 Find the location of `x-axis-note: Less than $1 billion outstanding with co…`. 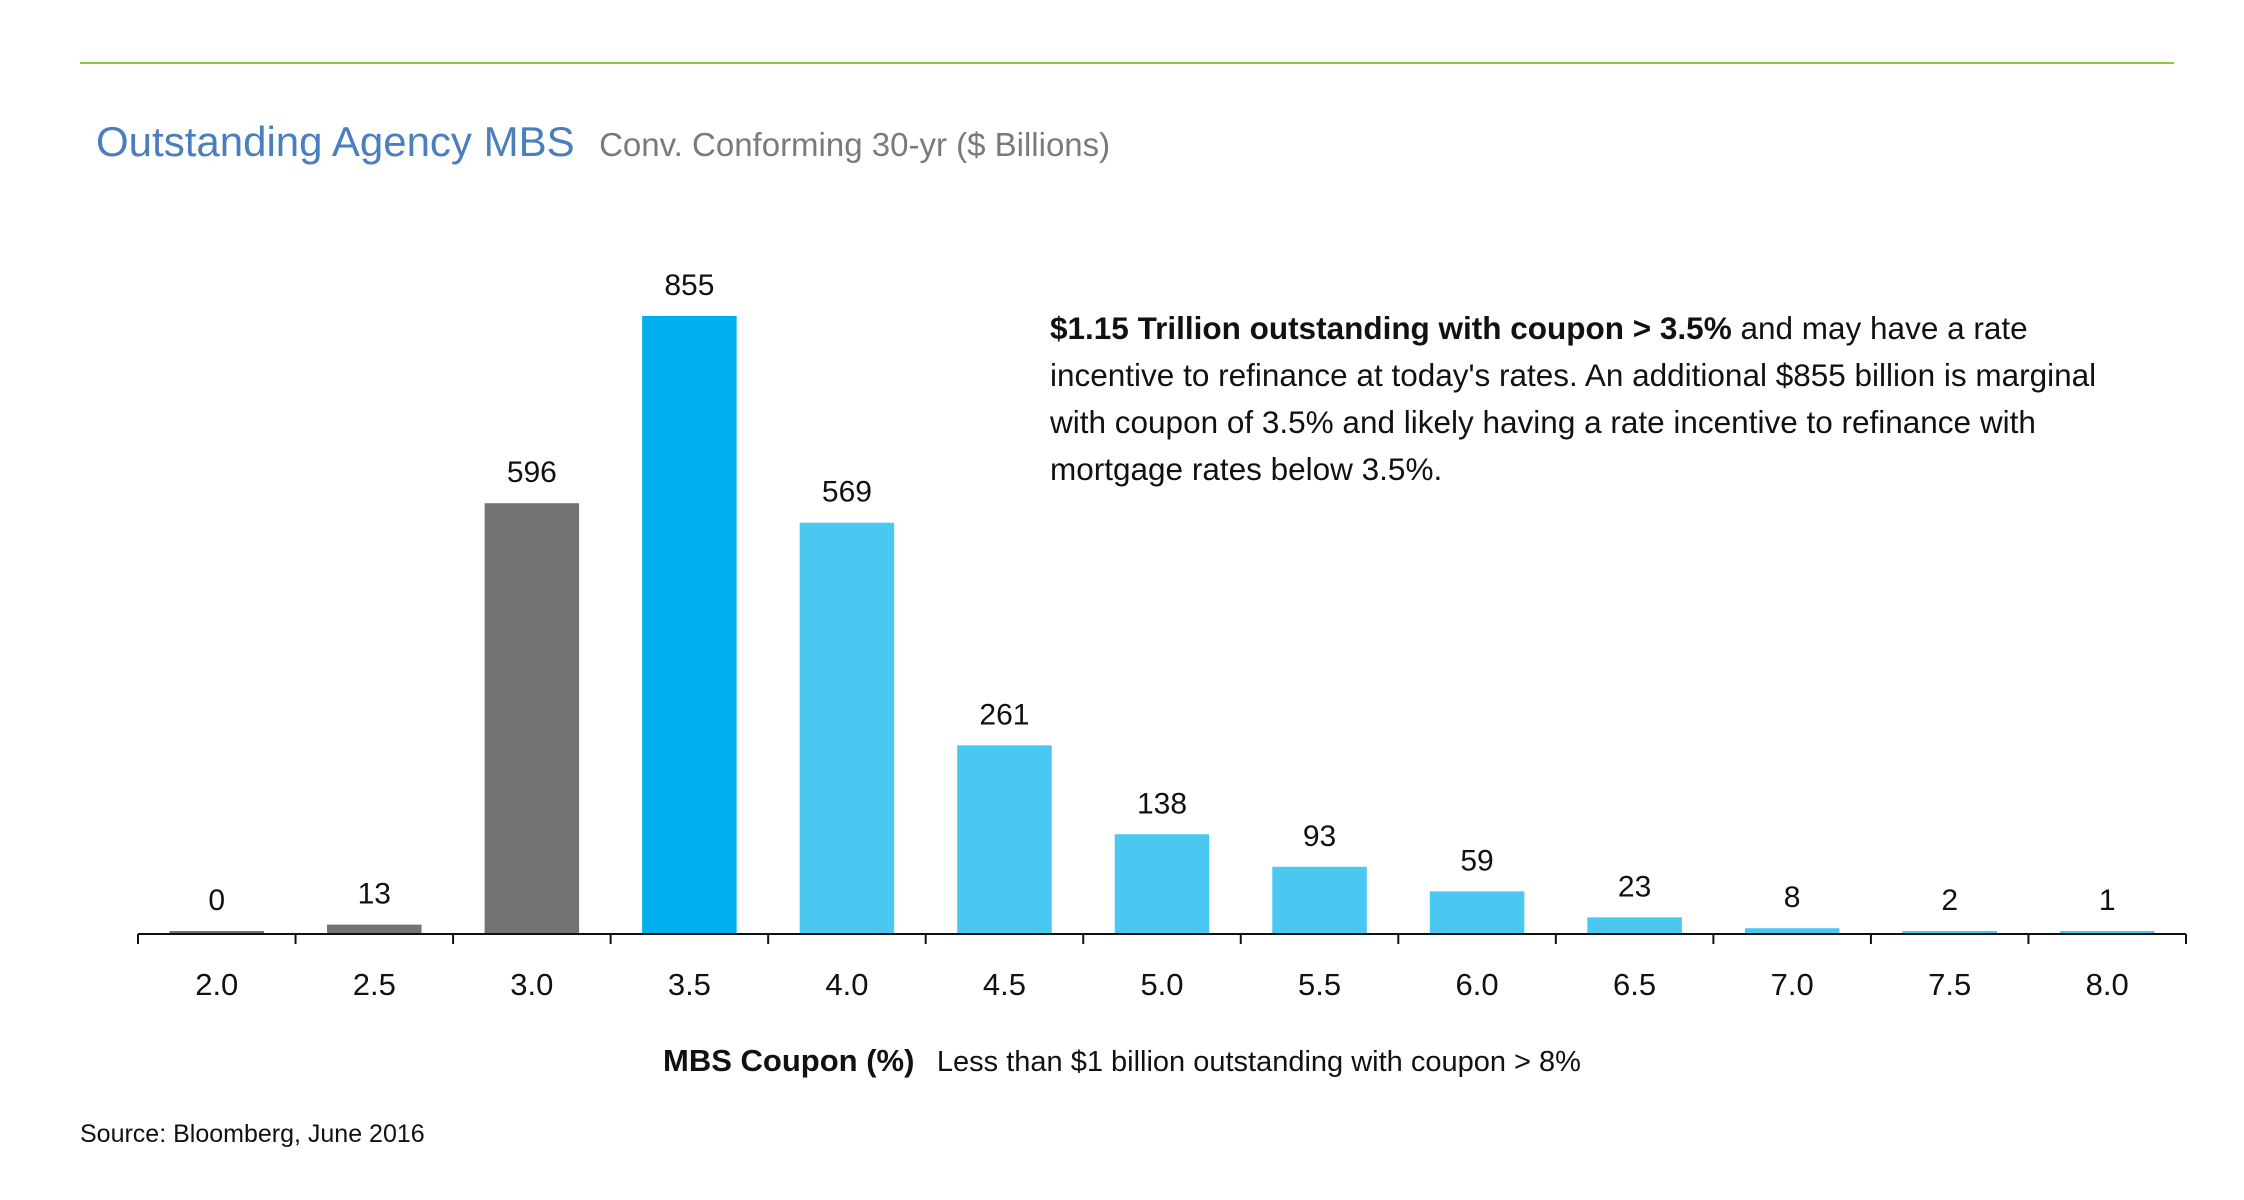

x-axis-note: Less than $1 billion outstanding with co… is located at coordinates (1258, 1062).